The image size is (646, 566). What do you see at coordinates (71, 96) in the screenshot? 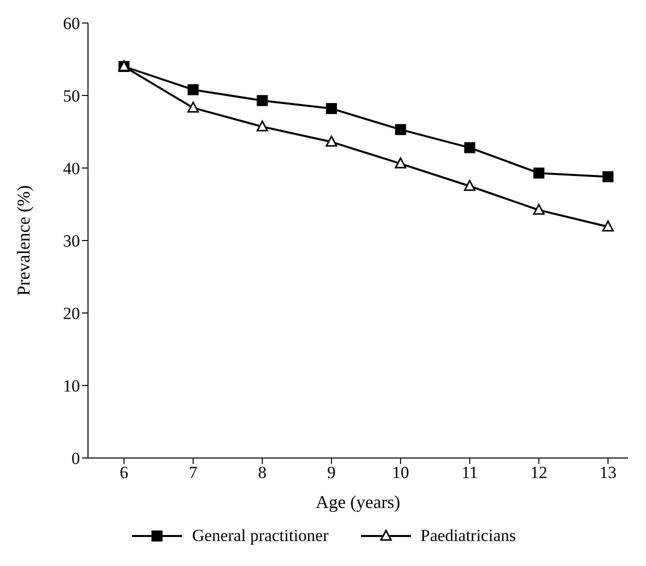
I see `y-tick-label: 50` at bounding box center [71, 96].